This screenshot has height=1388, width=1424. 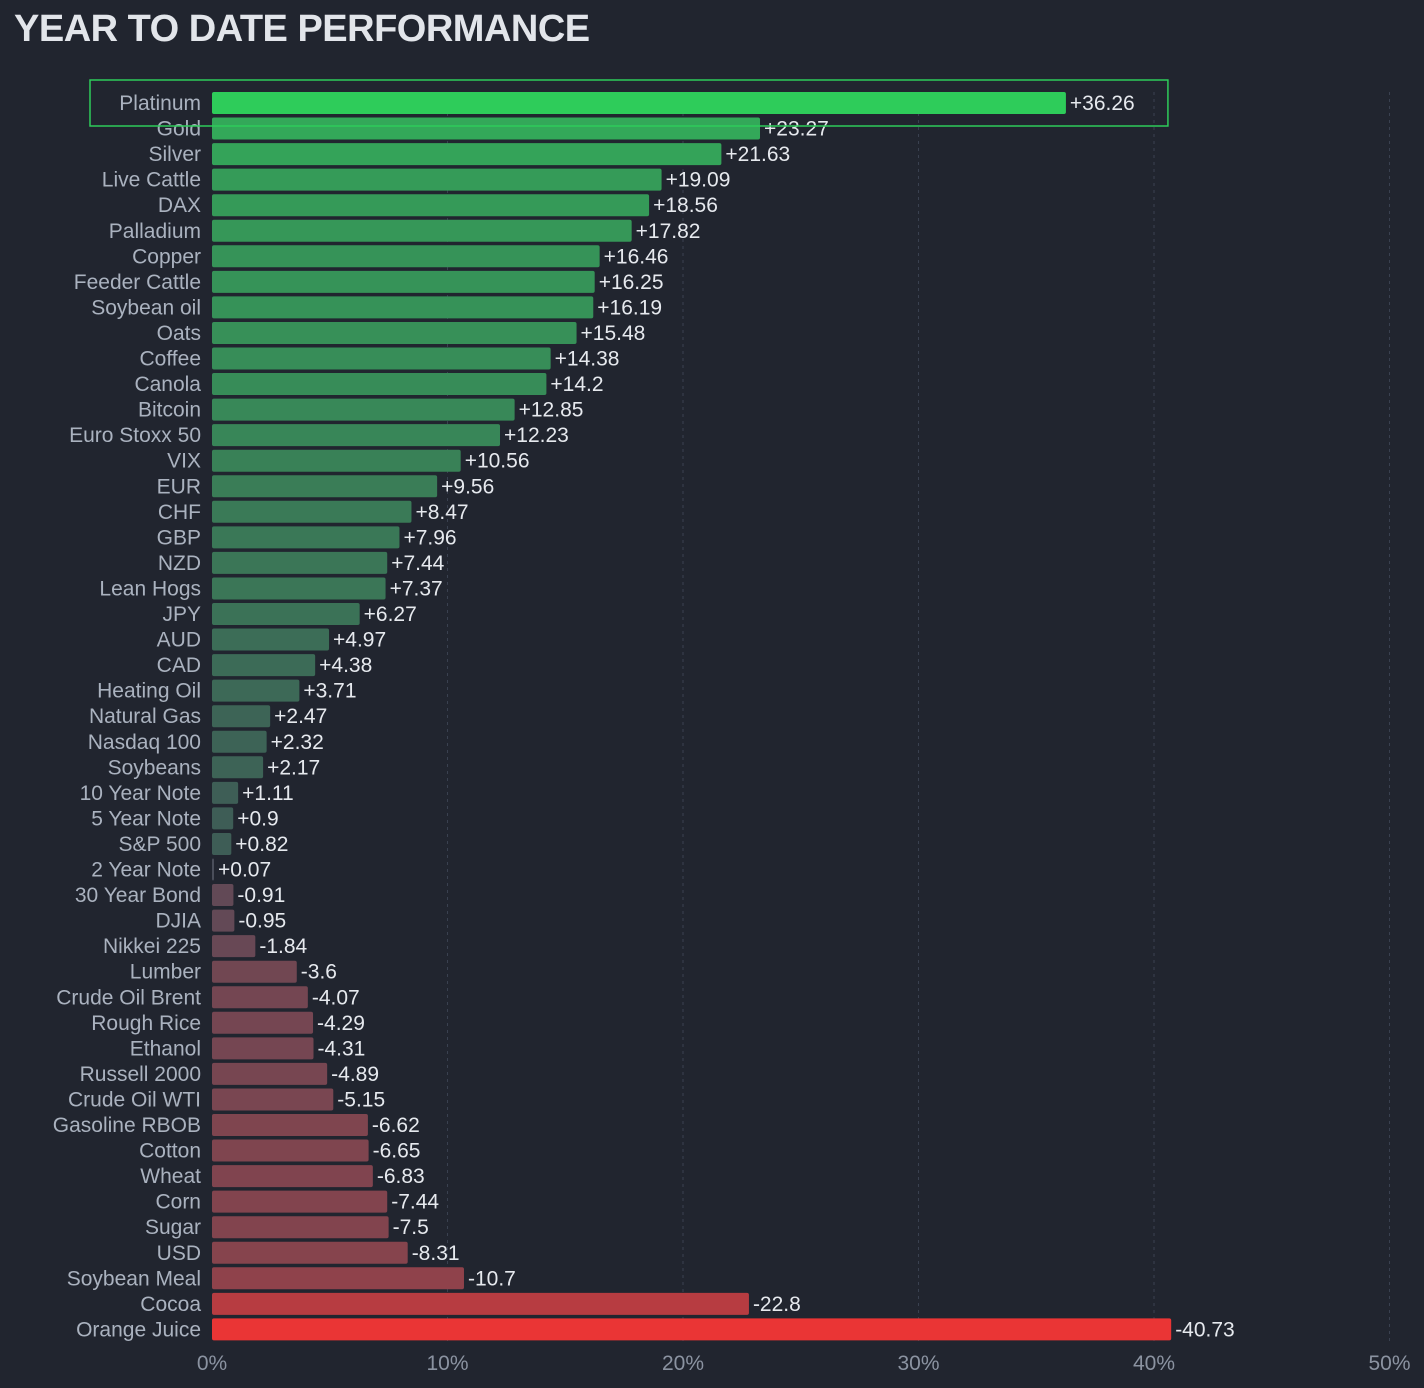 I want to click on value-label: +12.85, so click(x=551, y=410).